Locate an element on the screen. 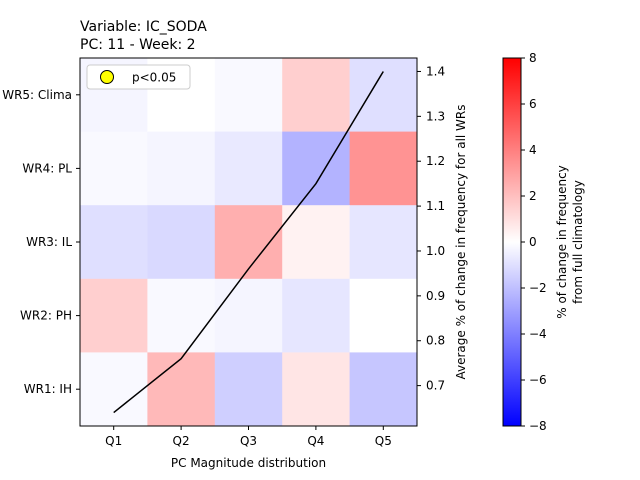 This screenshot has height=480, width=640. x-tick-label: Q4 is located at coordinates (315, 441).